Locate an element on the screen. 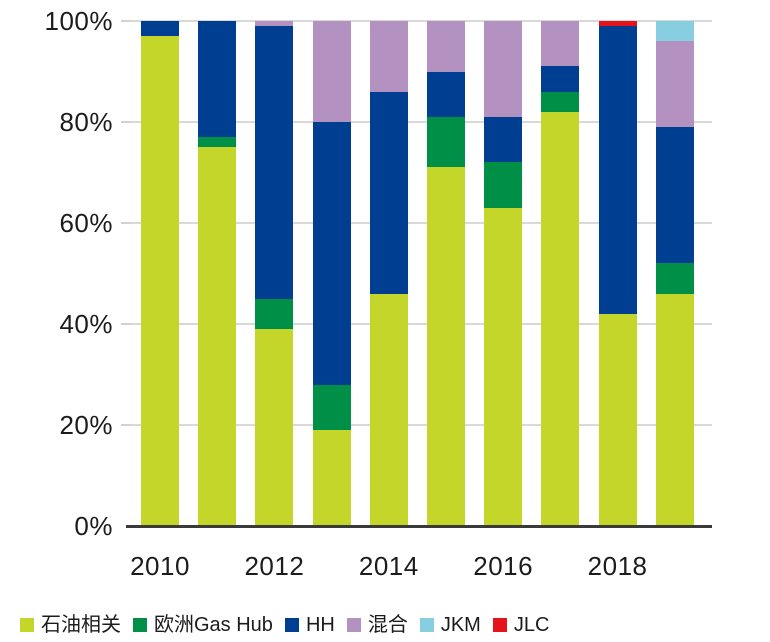 This screenshot has width=770, height=642. bar-2010 is located at coordinates (160, 273).